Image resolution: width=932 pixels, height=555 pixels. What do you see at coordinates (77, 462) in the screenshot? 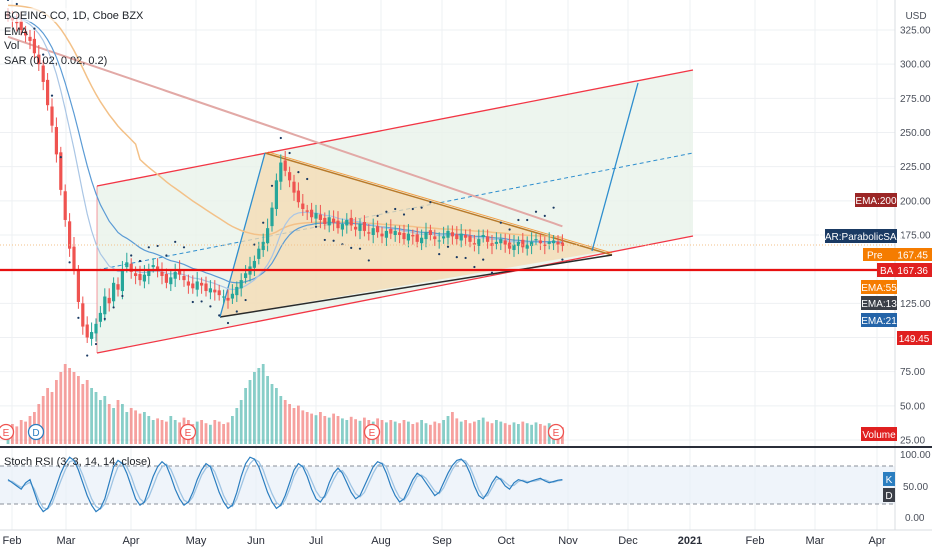
I see `stoch-rsi-title: Stoch RSI (3, 3, 14, 14, close)` at bounding box center [77, 462].